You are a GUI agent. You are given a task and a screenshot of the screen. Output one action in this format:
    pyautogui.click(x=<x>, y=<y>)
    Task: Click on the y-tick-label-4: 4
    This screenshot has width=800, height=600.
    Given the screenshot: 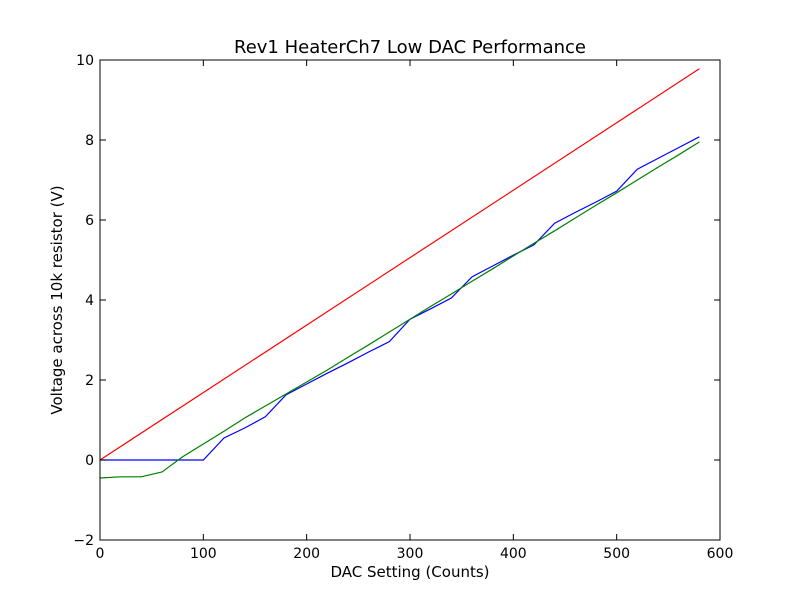 What is the action you would take?
    pyautogui.click(x=89, y=301)
    